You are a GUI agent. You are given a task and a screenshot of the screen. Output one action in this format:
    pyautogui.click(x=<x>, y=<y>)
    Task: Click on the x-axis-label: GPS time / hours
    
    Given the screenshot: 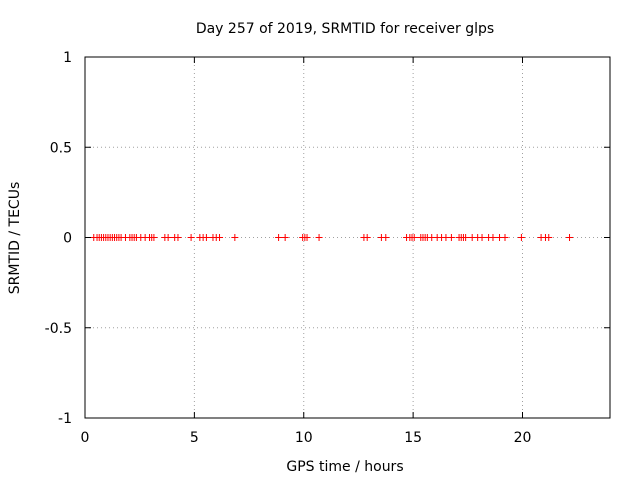 What is the action you would take?
    pyautogui.click(x=344, y=467)
    